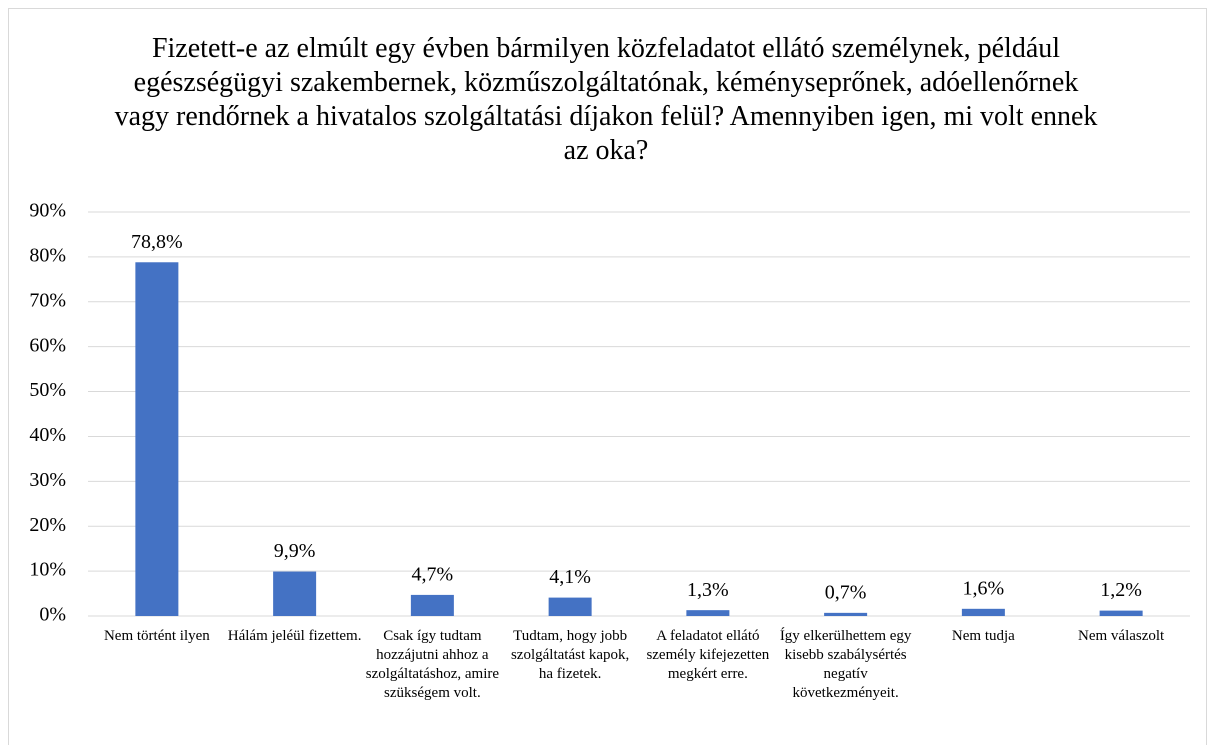 The height and width of the screenshot is (745, 1212). I want to click on value-label: 1,2%, so click(1121, 590).